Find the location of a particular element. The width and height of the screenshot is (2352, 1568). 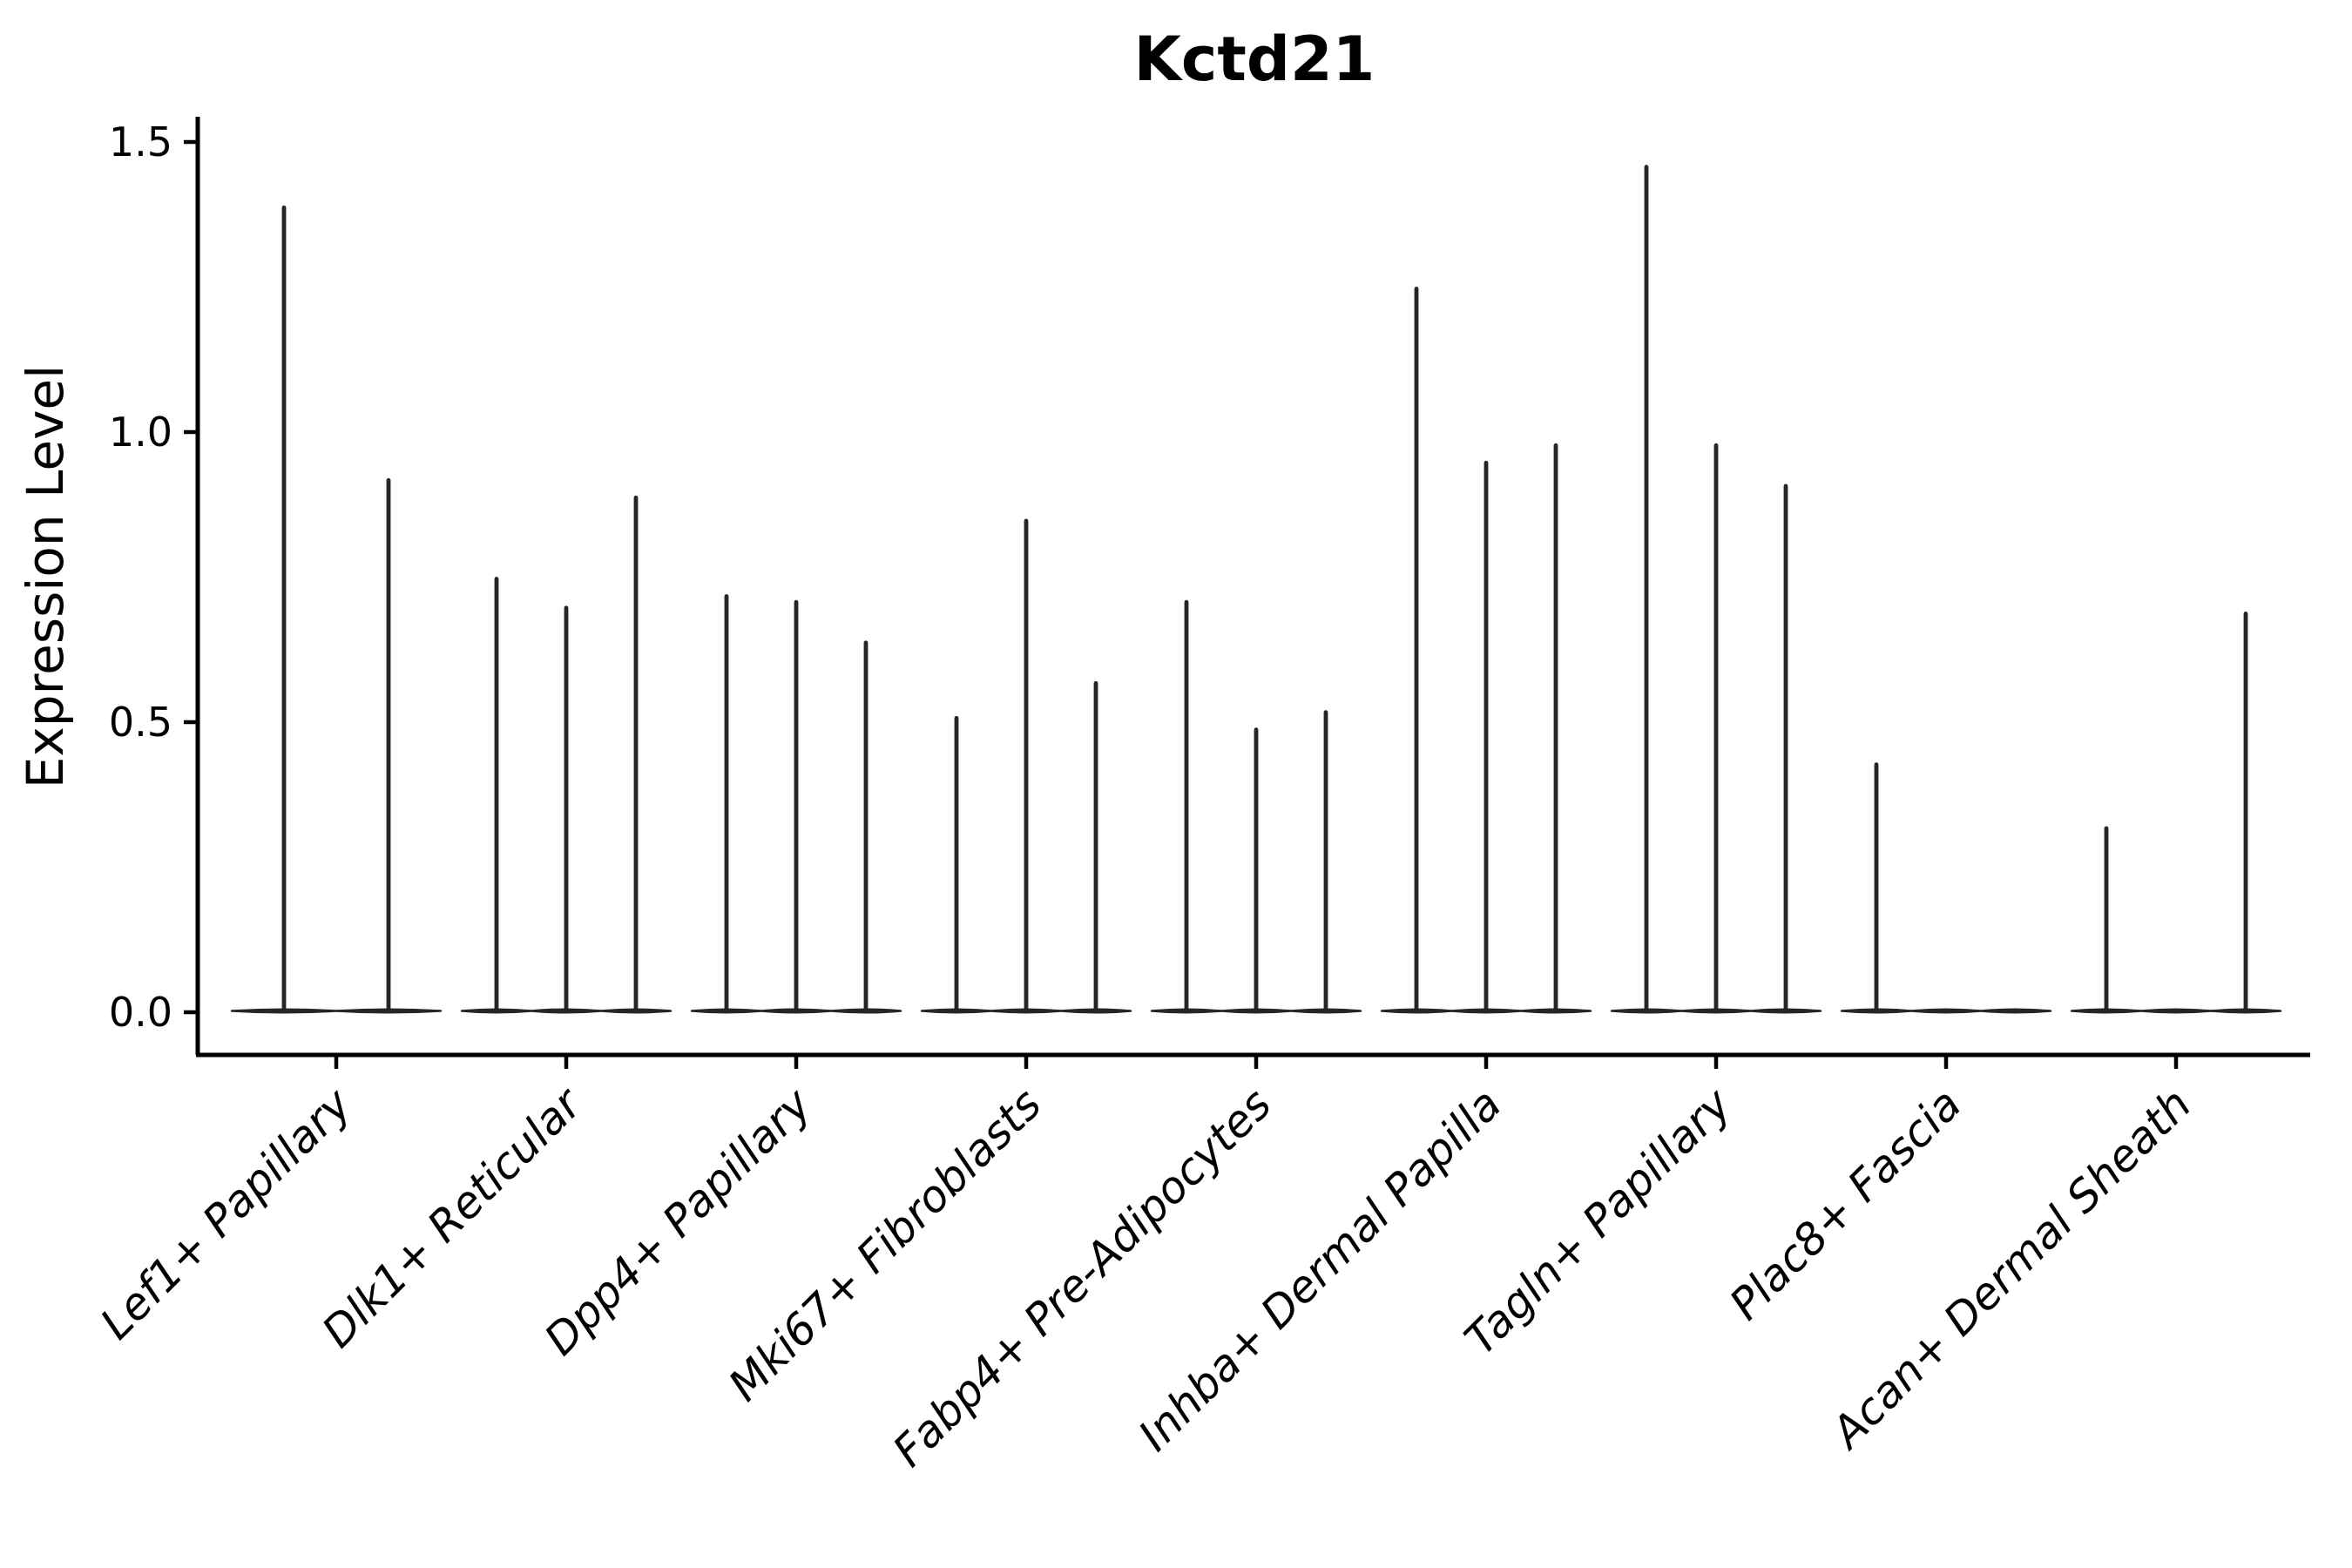

y-tick-label: 1.5 is located at coordinates (140, 142).